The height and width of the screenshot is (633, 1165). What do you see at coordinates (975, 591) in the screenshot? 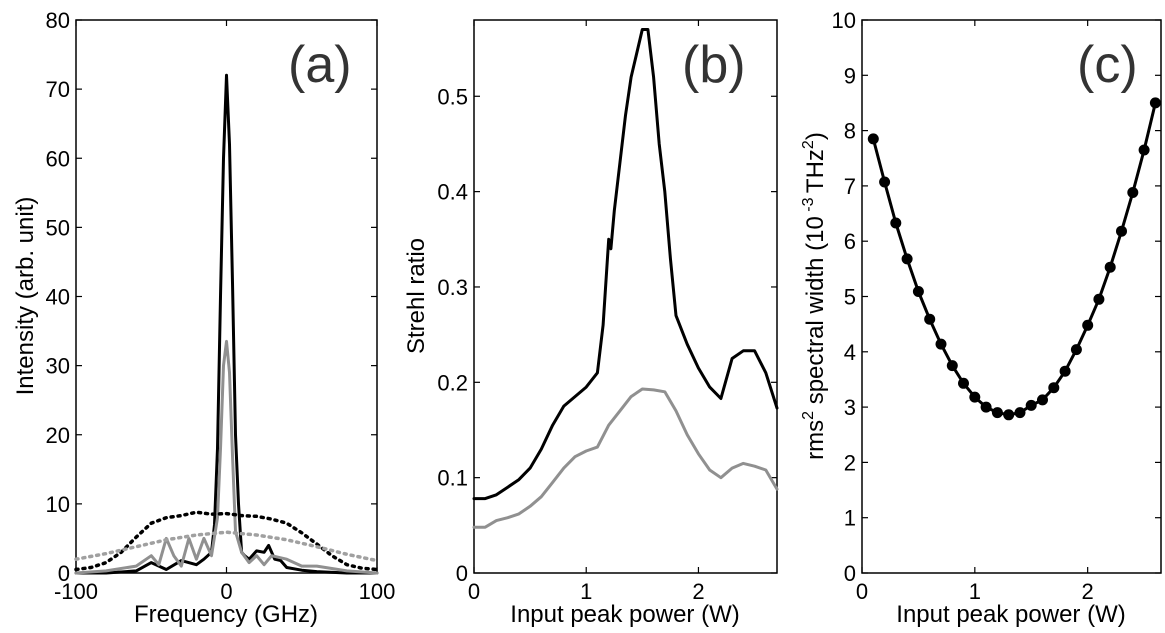
I see `panel-c-xtick-label-1: 1` at bounding box center [975, 591].